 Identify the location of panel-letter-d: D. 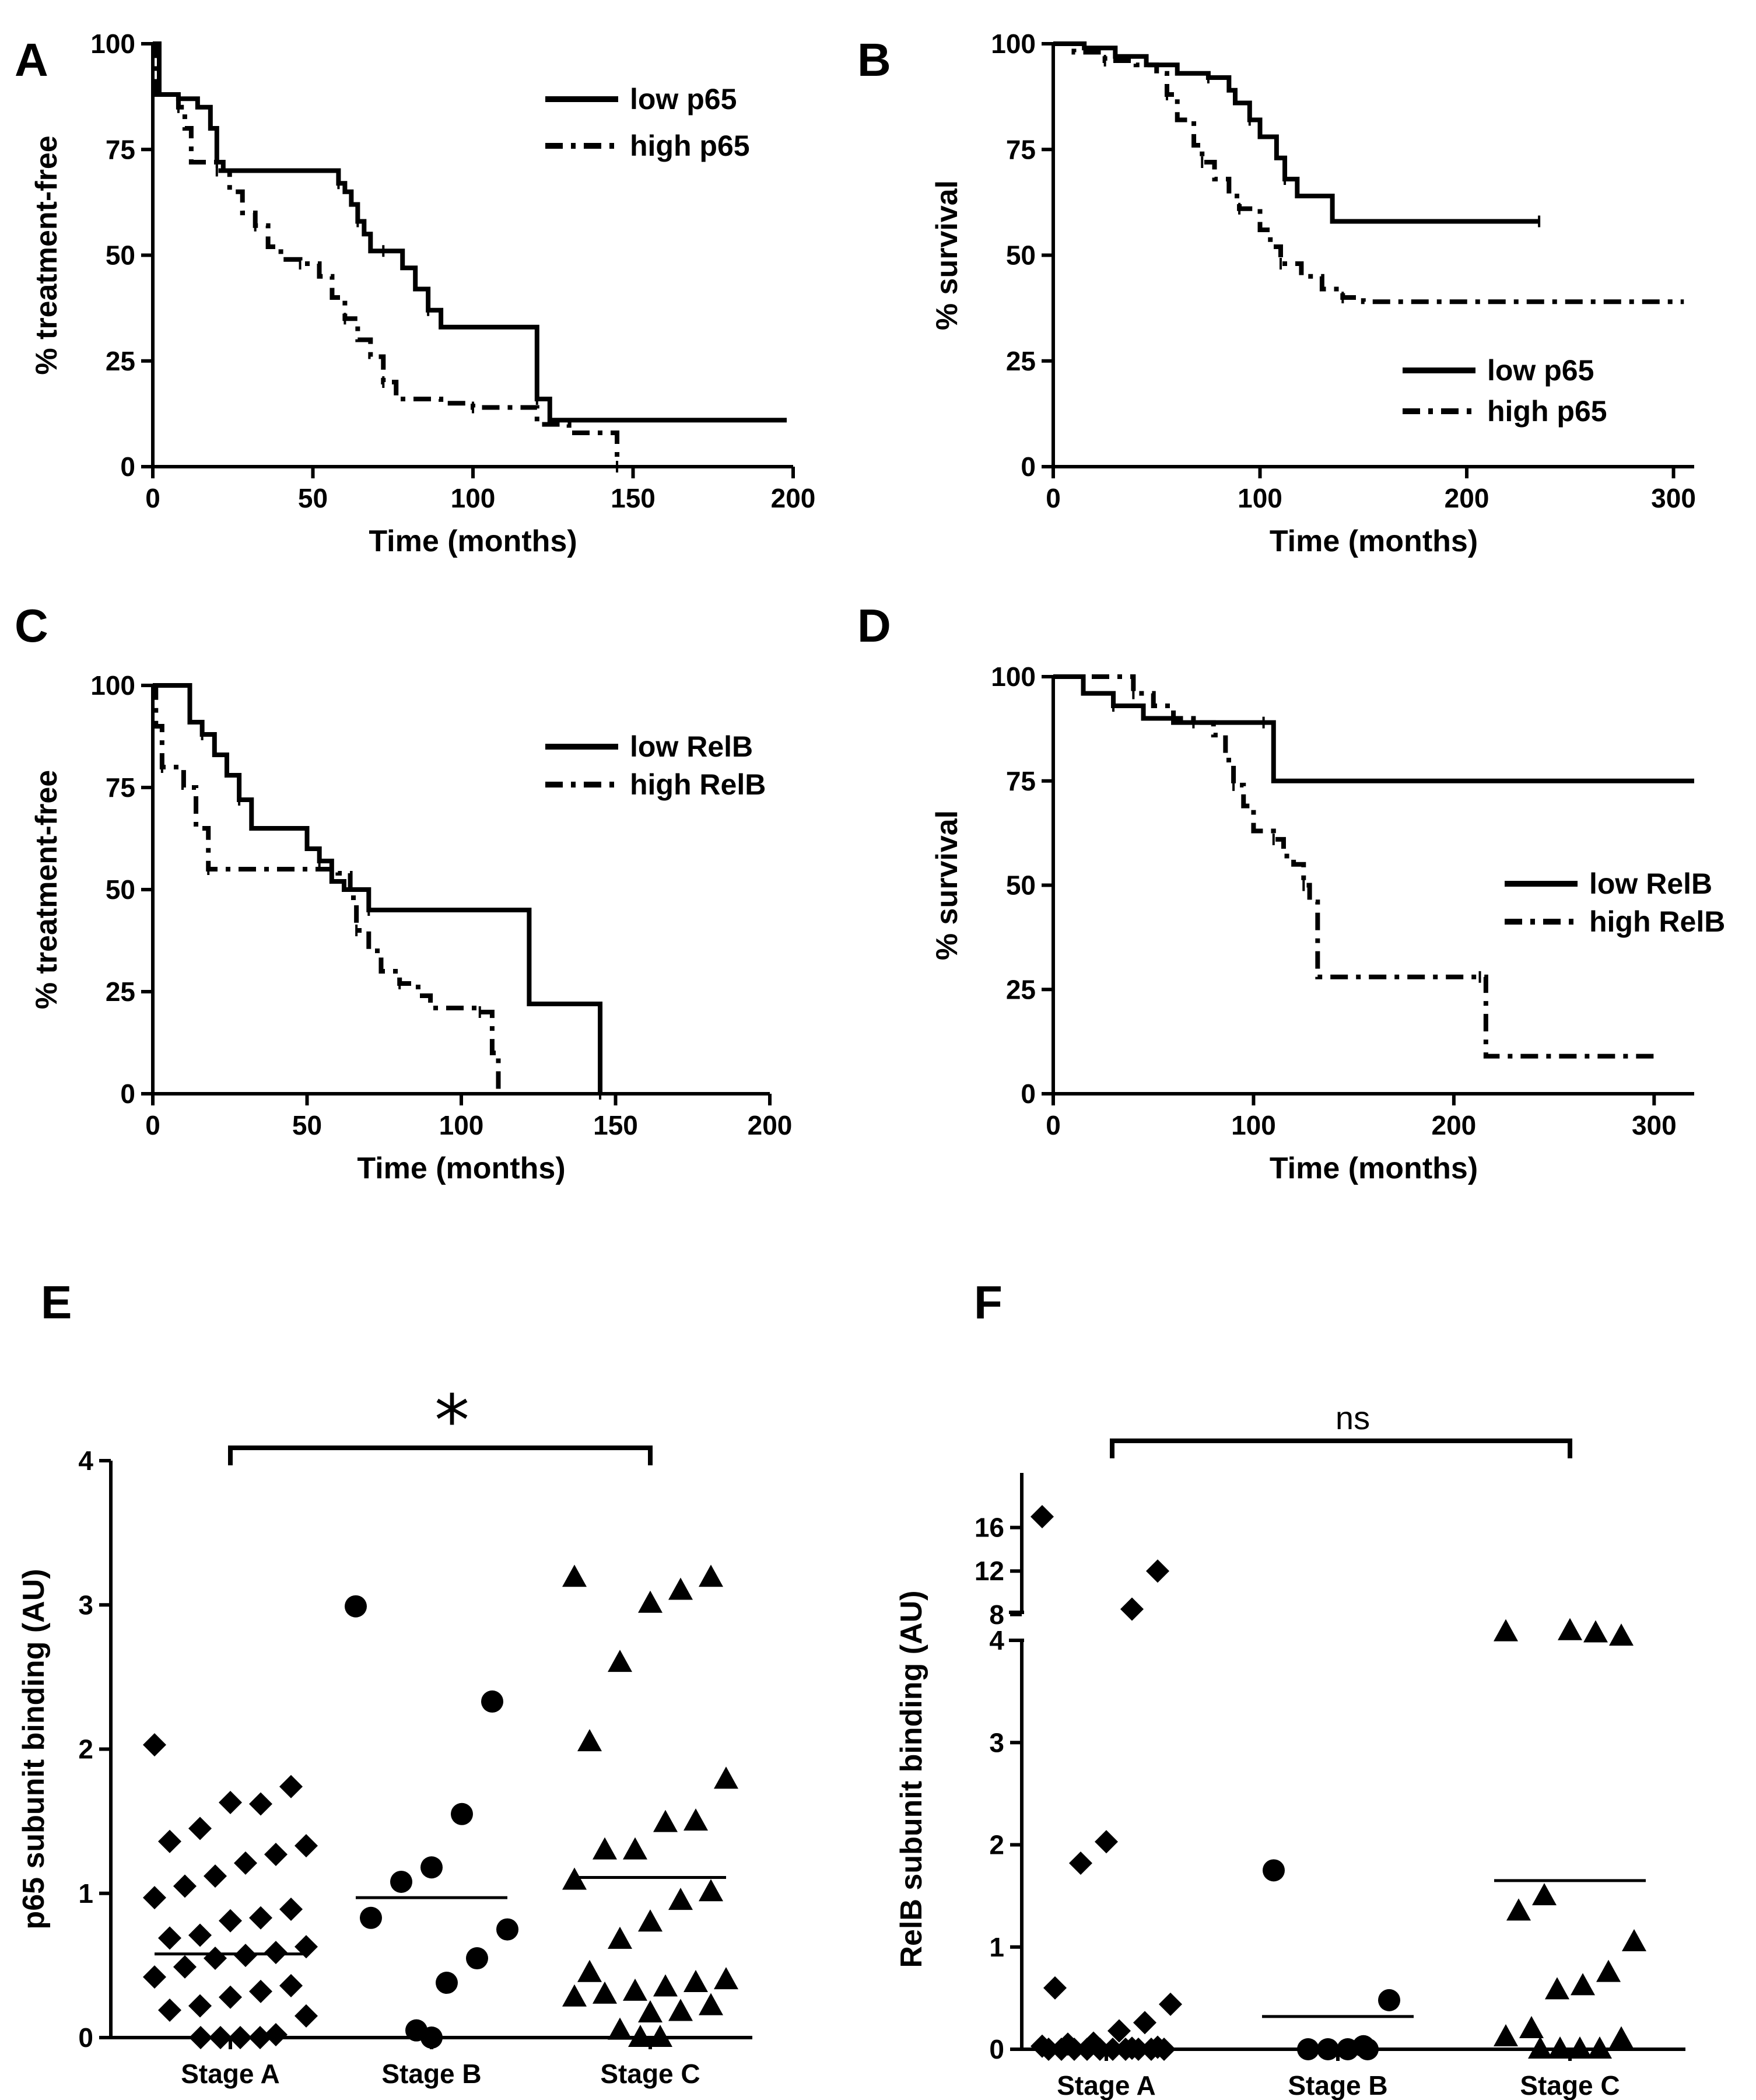
(874, 626).